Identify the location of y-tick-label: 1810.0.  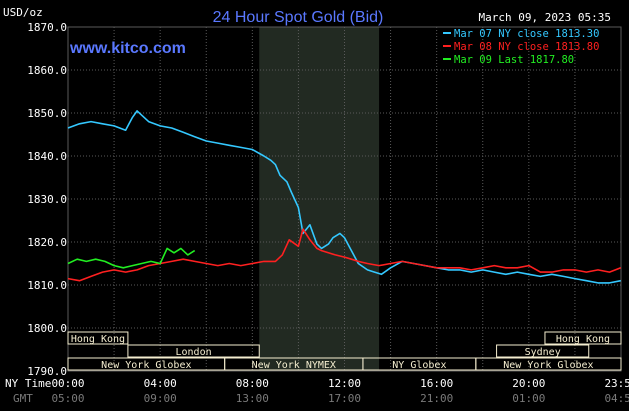
(47, 285).